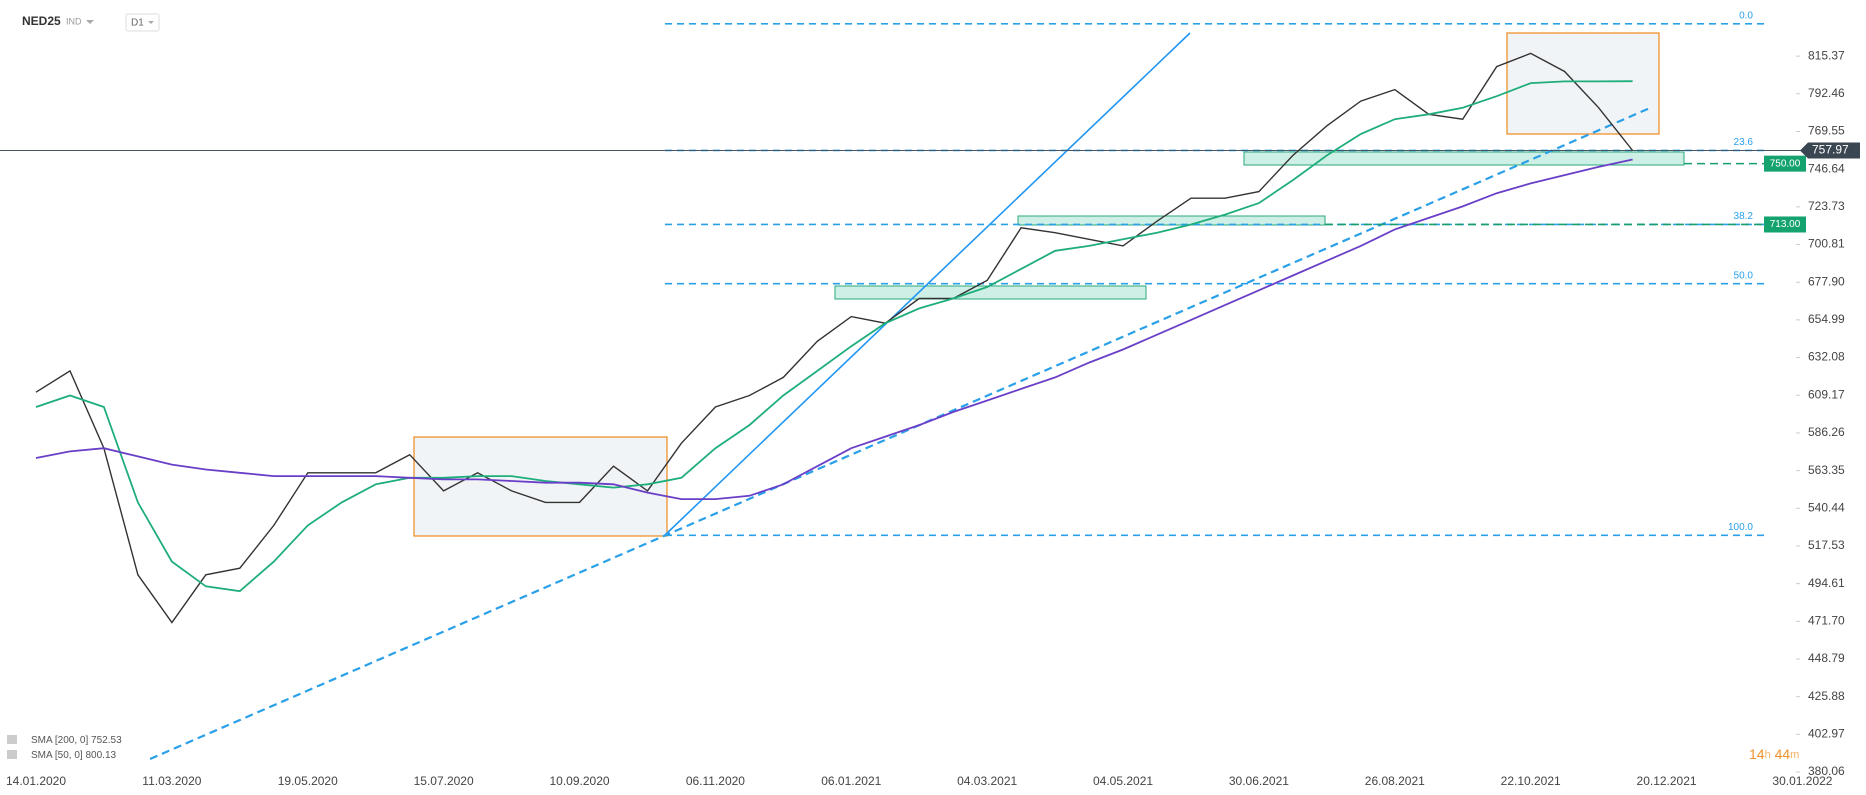 The height and width of the screenshot is (795, 1866). Describe the element at coordinates (171, 781) in the screenshot. I see `x-tick-label: 11.03.2020` at that location.